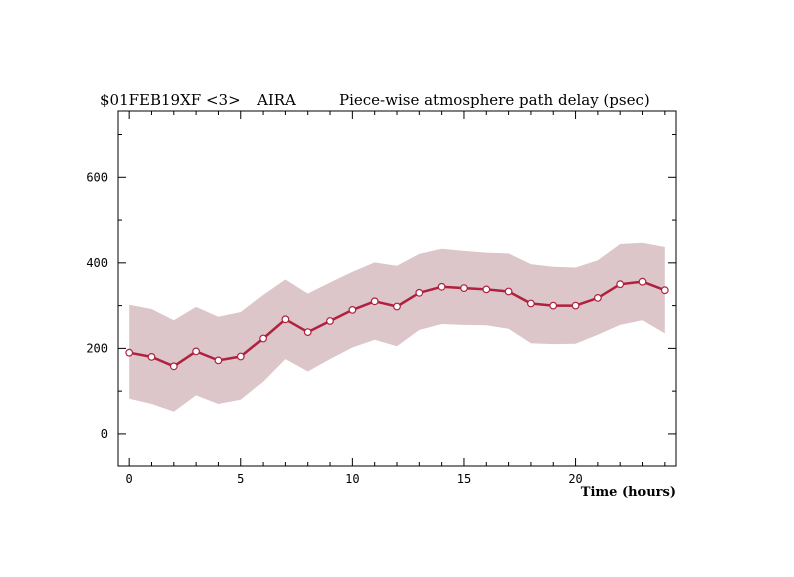  I want to click on y-tick-label: 600, so click(97, 177).